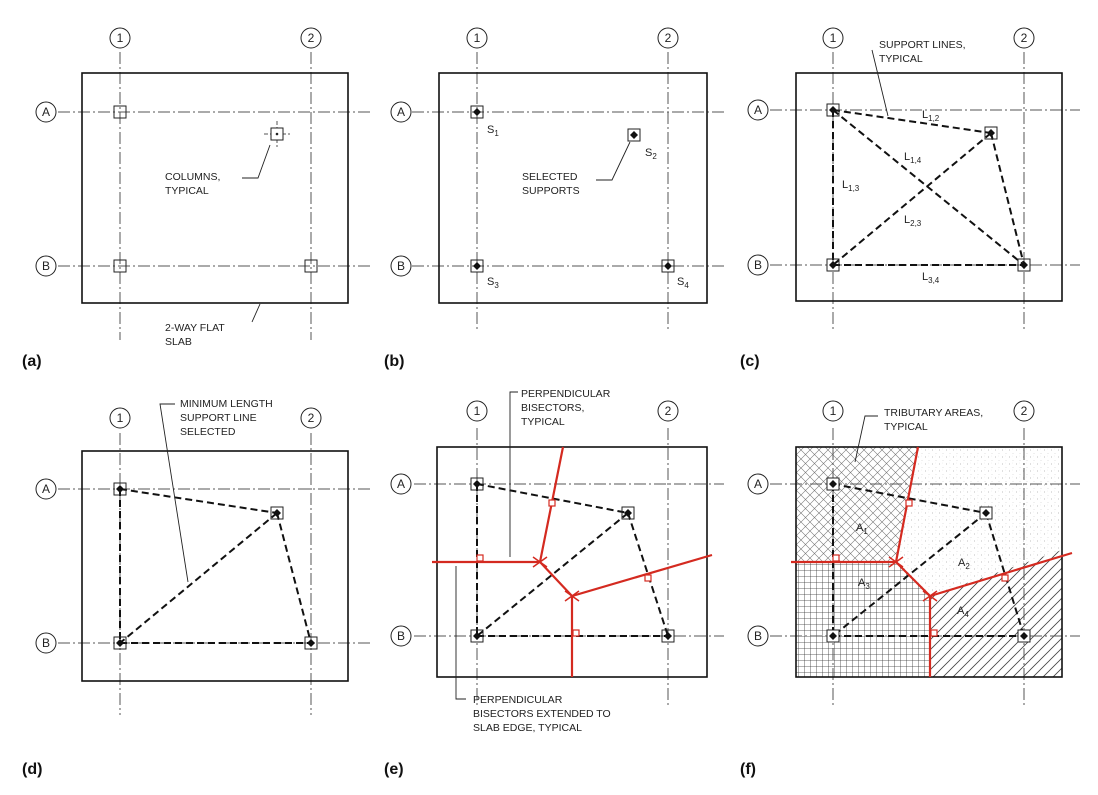 The height and width of the screenshot is (795, 1098). I want to click on line-label-l12: L1,2, so click(931, 116).